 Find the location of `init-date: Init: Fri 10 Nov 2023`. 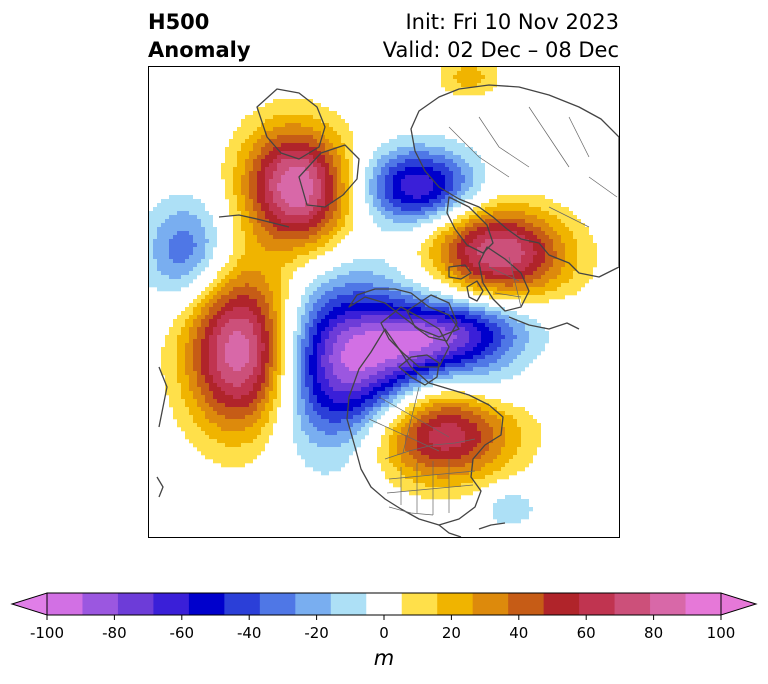

init-date: Init: Fri 10 Nov 2023 is located at coordinates (512, 22).